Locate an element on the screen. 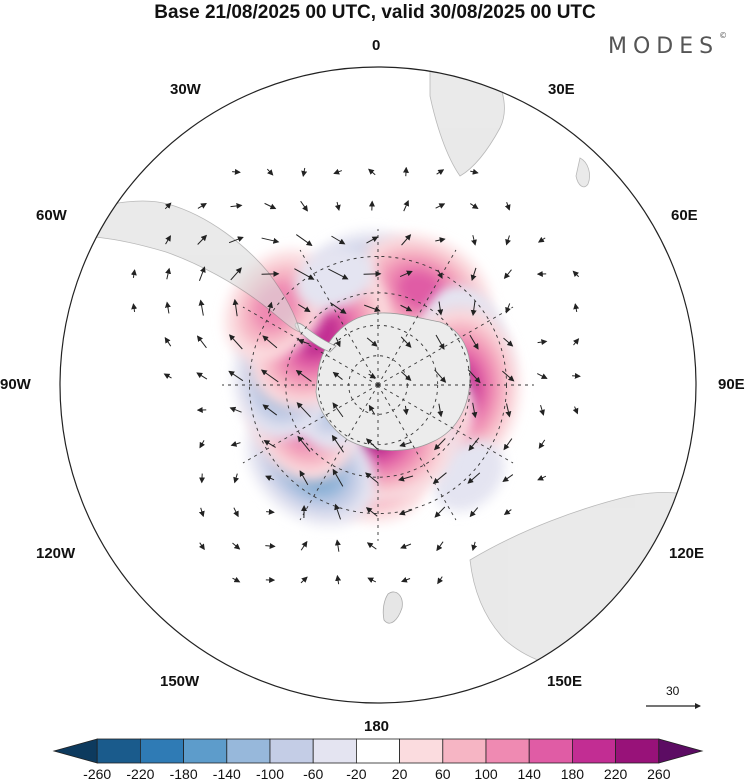 This screenshot has width=750, height=783. colorbar-tick-label: -180 is located at coordinates (183, 774).